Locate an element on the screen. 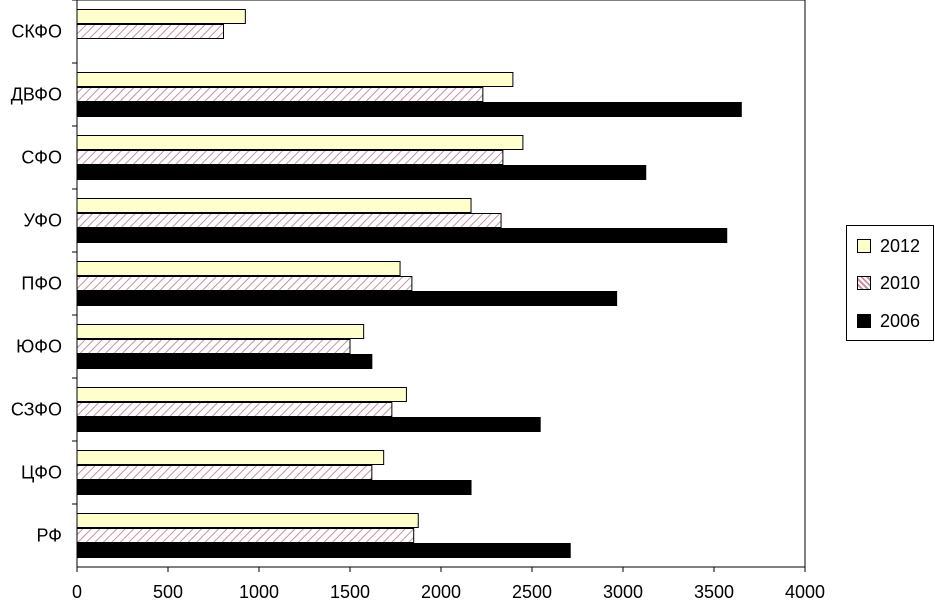  category-label: ПФО is located at coordinates (41, 284).